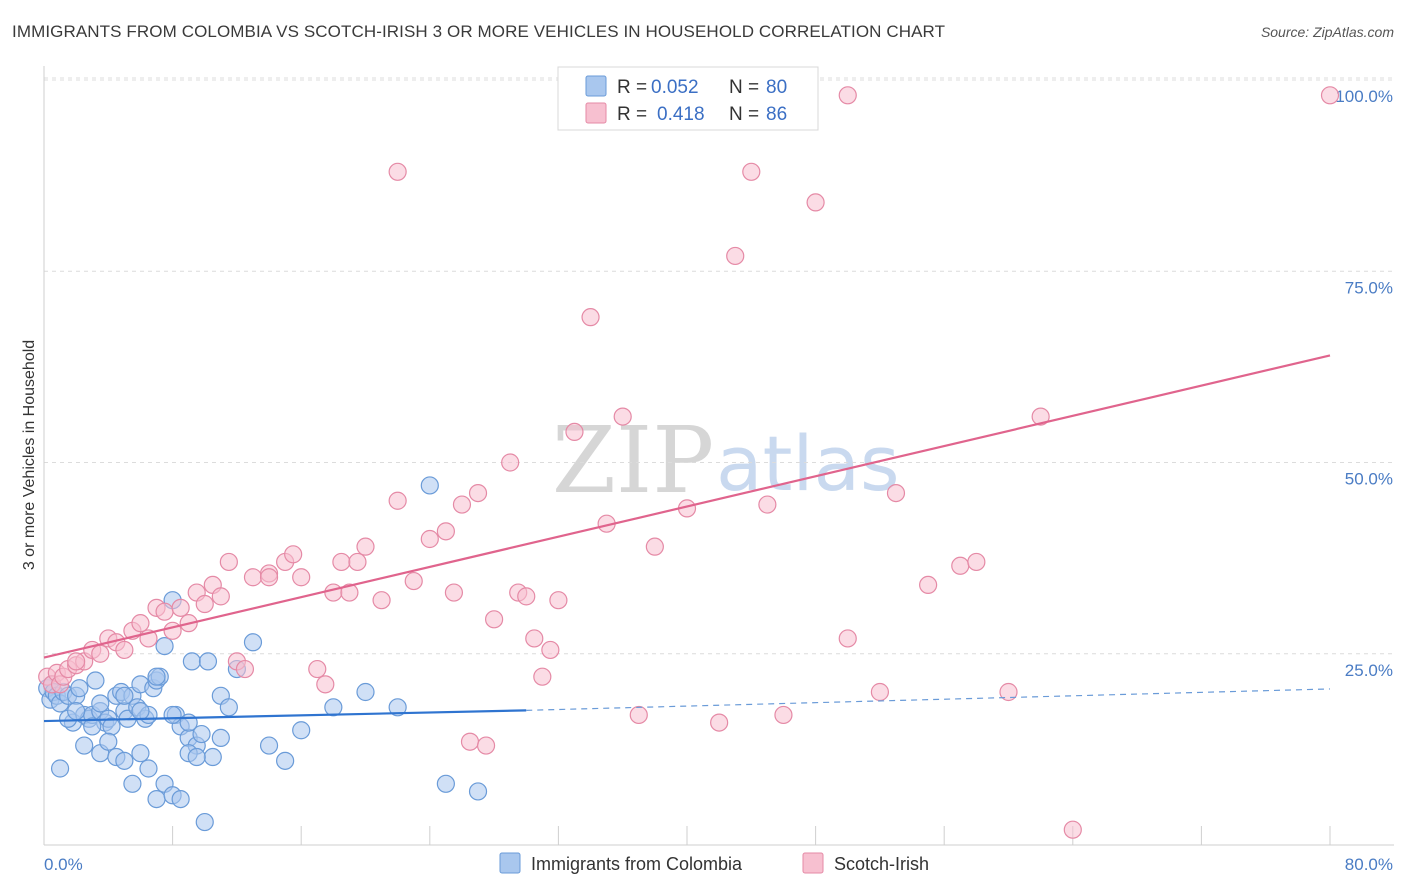 The width and height of the screenshot is (1406, 892). I want to click on bottom-legend-swatch-colombia, so click(510, 863).